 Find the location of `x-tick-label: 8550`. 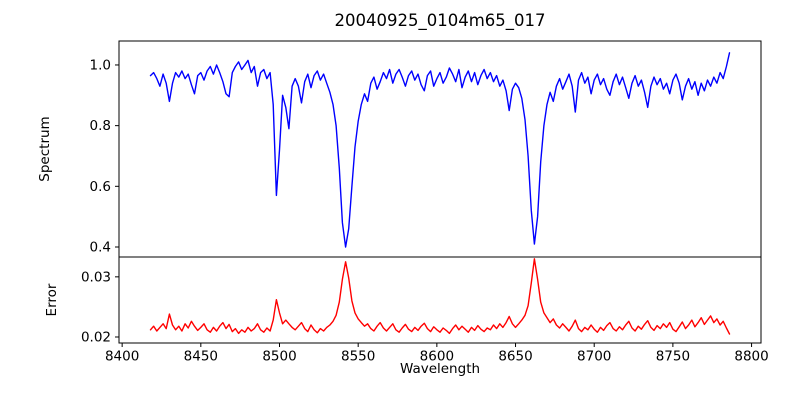

x-tick-label: 8550 is located at coordinates (358, 357).